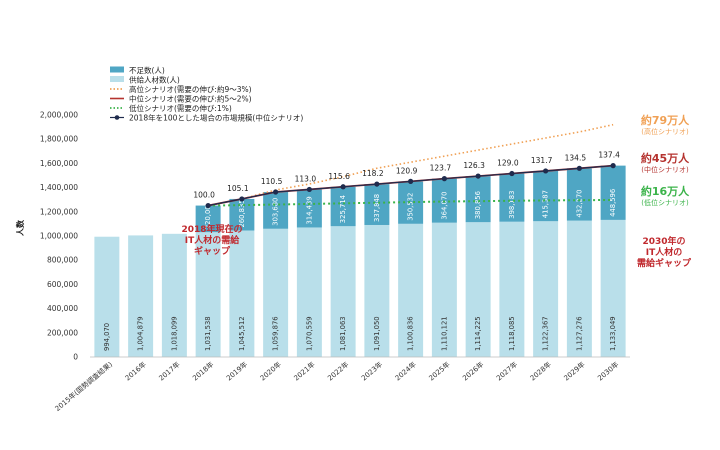 The height and width of the screenshot is (450, 720). I want to click on legend-label: 高位シナリオ(需要の伸び:約9〜3%), so click(190, 89).